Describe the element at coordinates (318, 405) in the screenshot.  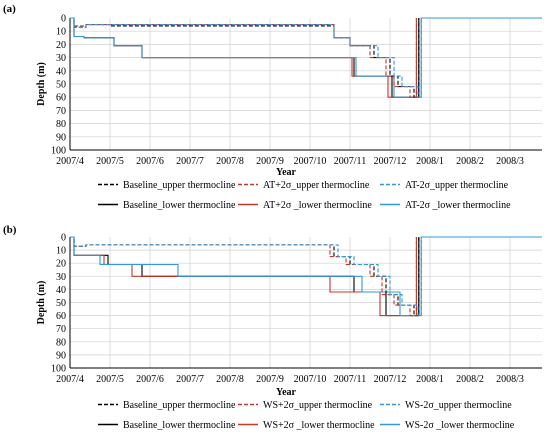
I see `legend-entry: WS+2σ_upper thermocline` at that location.